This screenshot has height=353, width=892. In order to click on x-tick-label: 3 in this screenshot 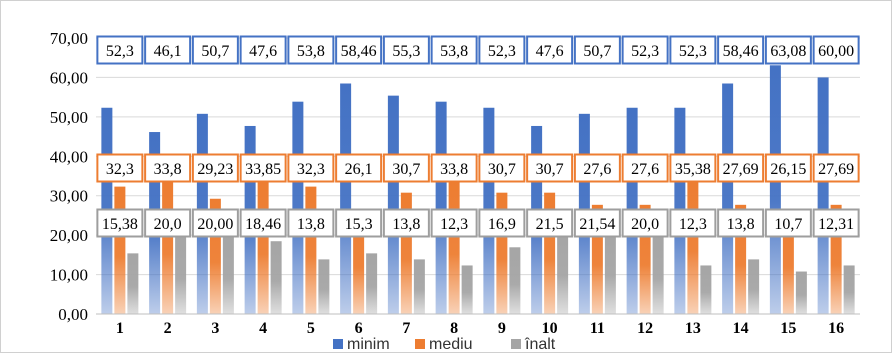, I will do `click(215, 328)`.